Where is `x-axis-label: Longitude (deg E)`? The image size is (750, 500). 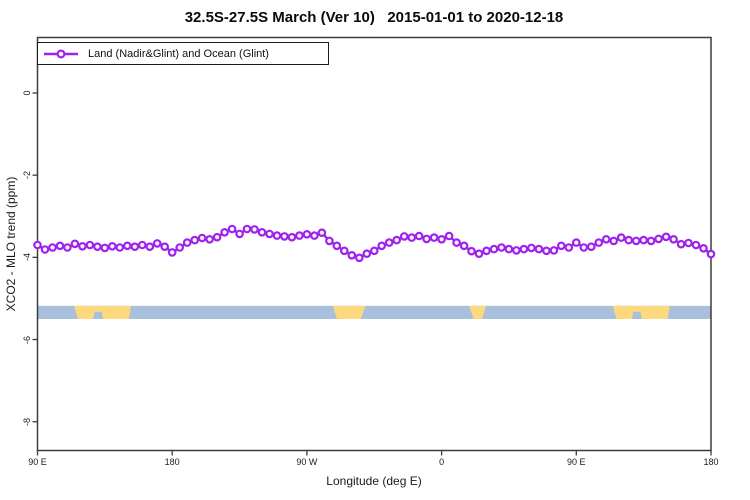
x-axis-label: Longitude (deg E) is located at coordinates (374, 481).